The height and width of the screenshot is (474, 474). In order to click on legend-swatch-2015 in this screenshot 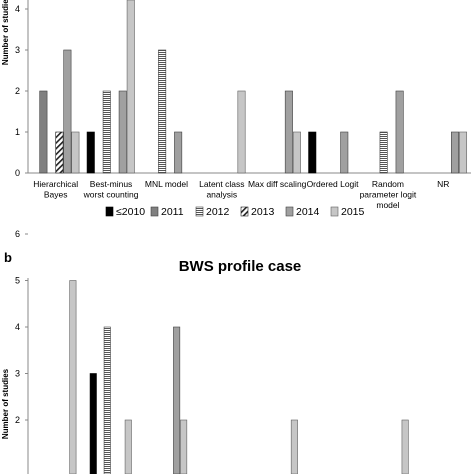, I will do `click(334, 211)`.